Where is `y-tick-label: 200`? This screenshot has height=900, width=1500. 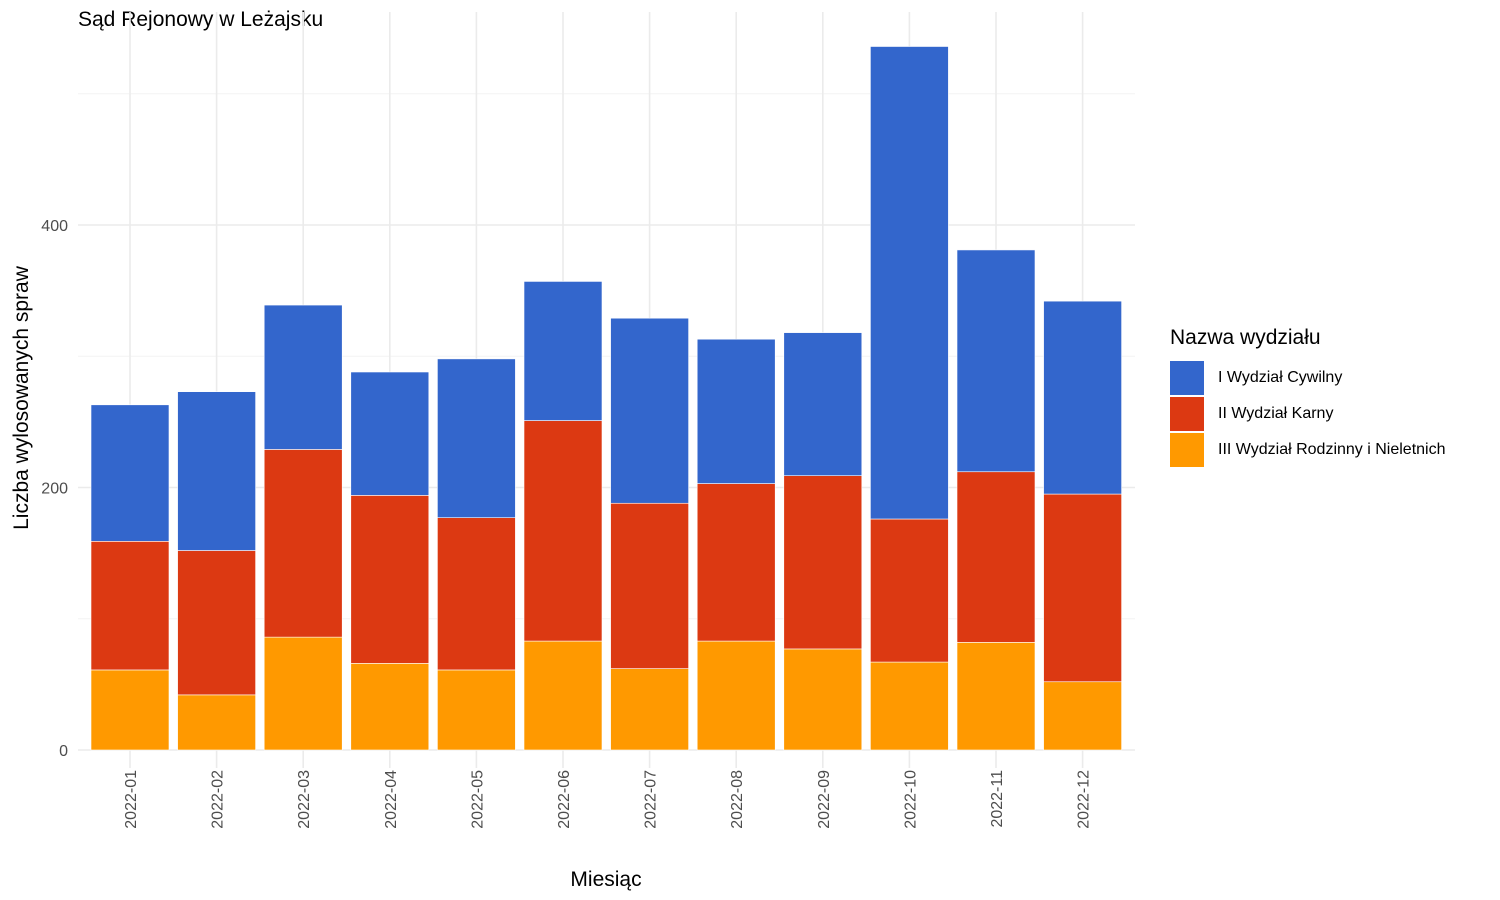 y-tick-label: 200 is located at coordinates (54, 489).